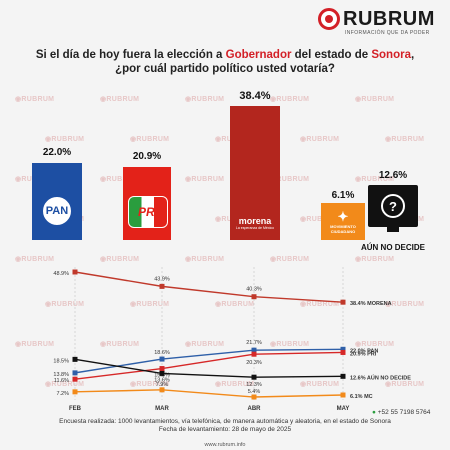 This screenshot has width=450, height=450. Describe the element at coordinates (389, 19) in the screenshot. I see `brand-name: RUBRUM` at that location.